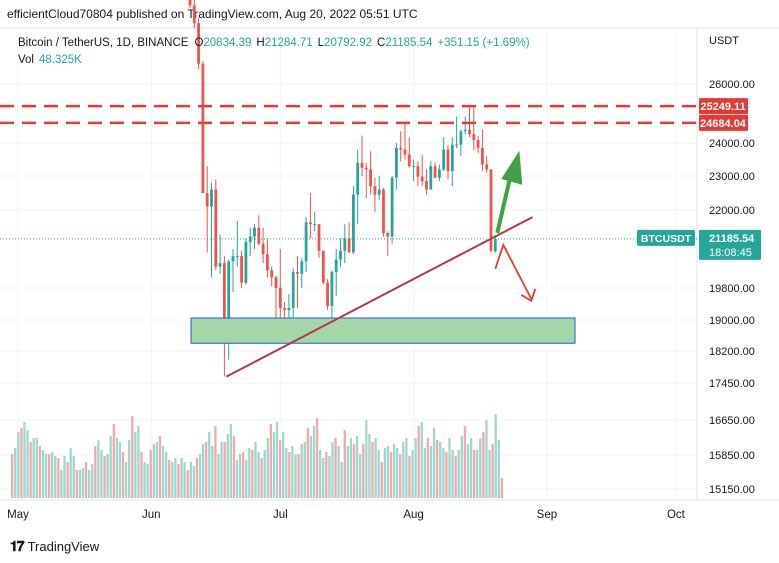 The image size is (779, 563). Describe the element at coordinates (512, 167) in the screenshot. I see `bullish-arrow-head` at that location.